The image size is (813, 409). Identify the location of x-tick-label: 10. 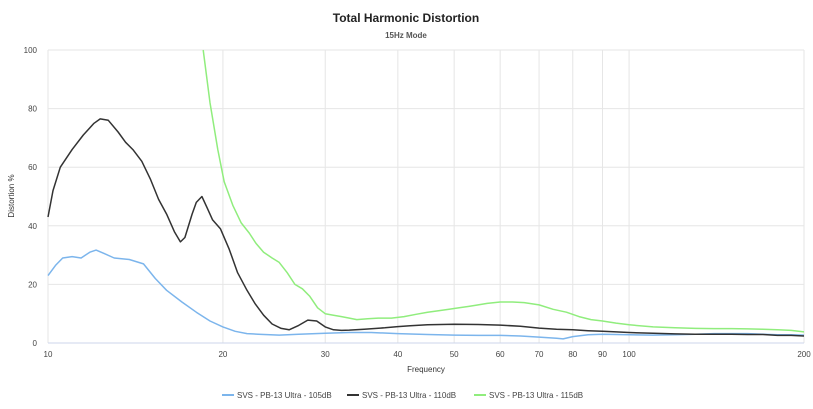
(48, 354).